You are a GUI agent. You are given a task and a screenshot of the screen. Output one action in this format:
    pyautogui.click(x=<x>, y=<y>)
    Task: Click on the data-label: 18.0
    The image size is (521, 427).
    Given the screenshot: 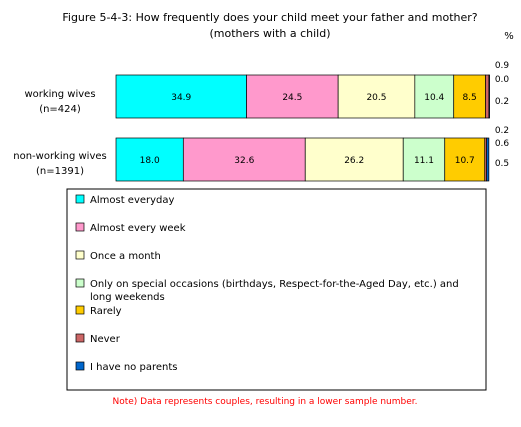 What is the action you would take?
    pyautogui.click(x=150, y=161)
    